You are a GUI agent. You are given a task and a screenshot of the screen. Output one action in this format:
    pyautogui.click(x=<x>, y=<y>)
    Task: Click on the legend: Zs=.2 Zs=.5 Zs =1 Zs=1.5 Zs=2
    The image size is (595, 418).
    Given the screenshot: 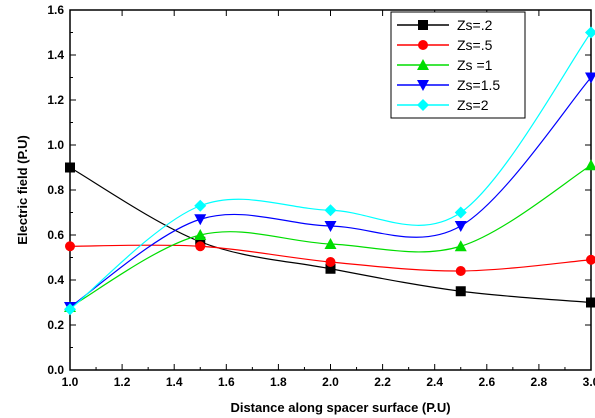 What is the action you would take?
    pyautogui.click(x=458, y=65)
    